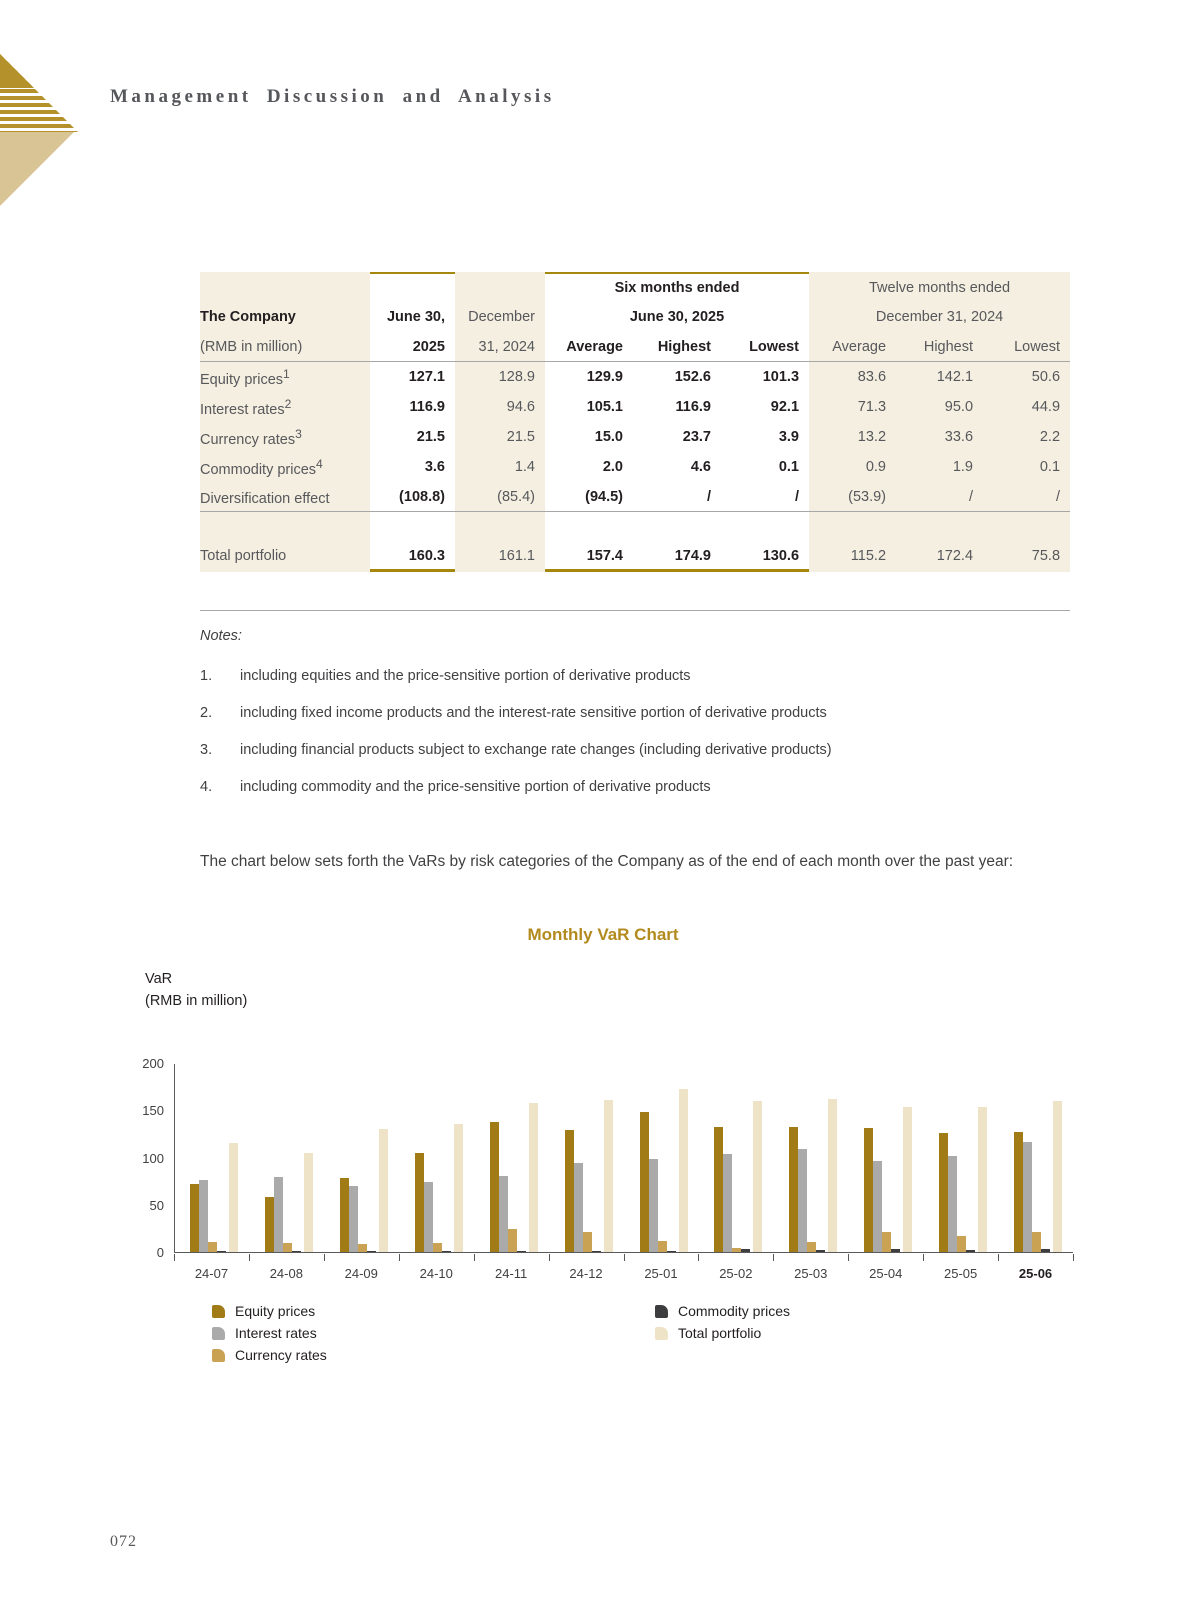 This screenshot has width=1190, height=1615. I want to click on company-logo-icon, so click(39, 93).